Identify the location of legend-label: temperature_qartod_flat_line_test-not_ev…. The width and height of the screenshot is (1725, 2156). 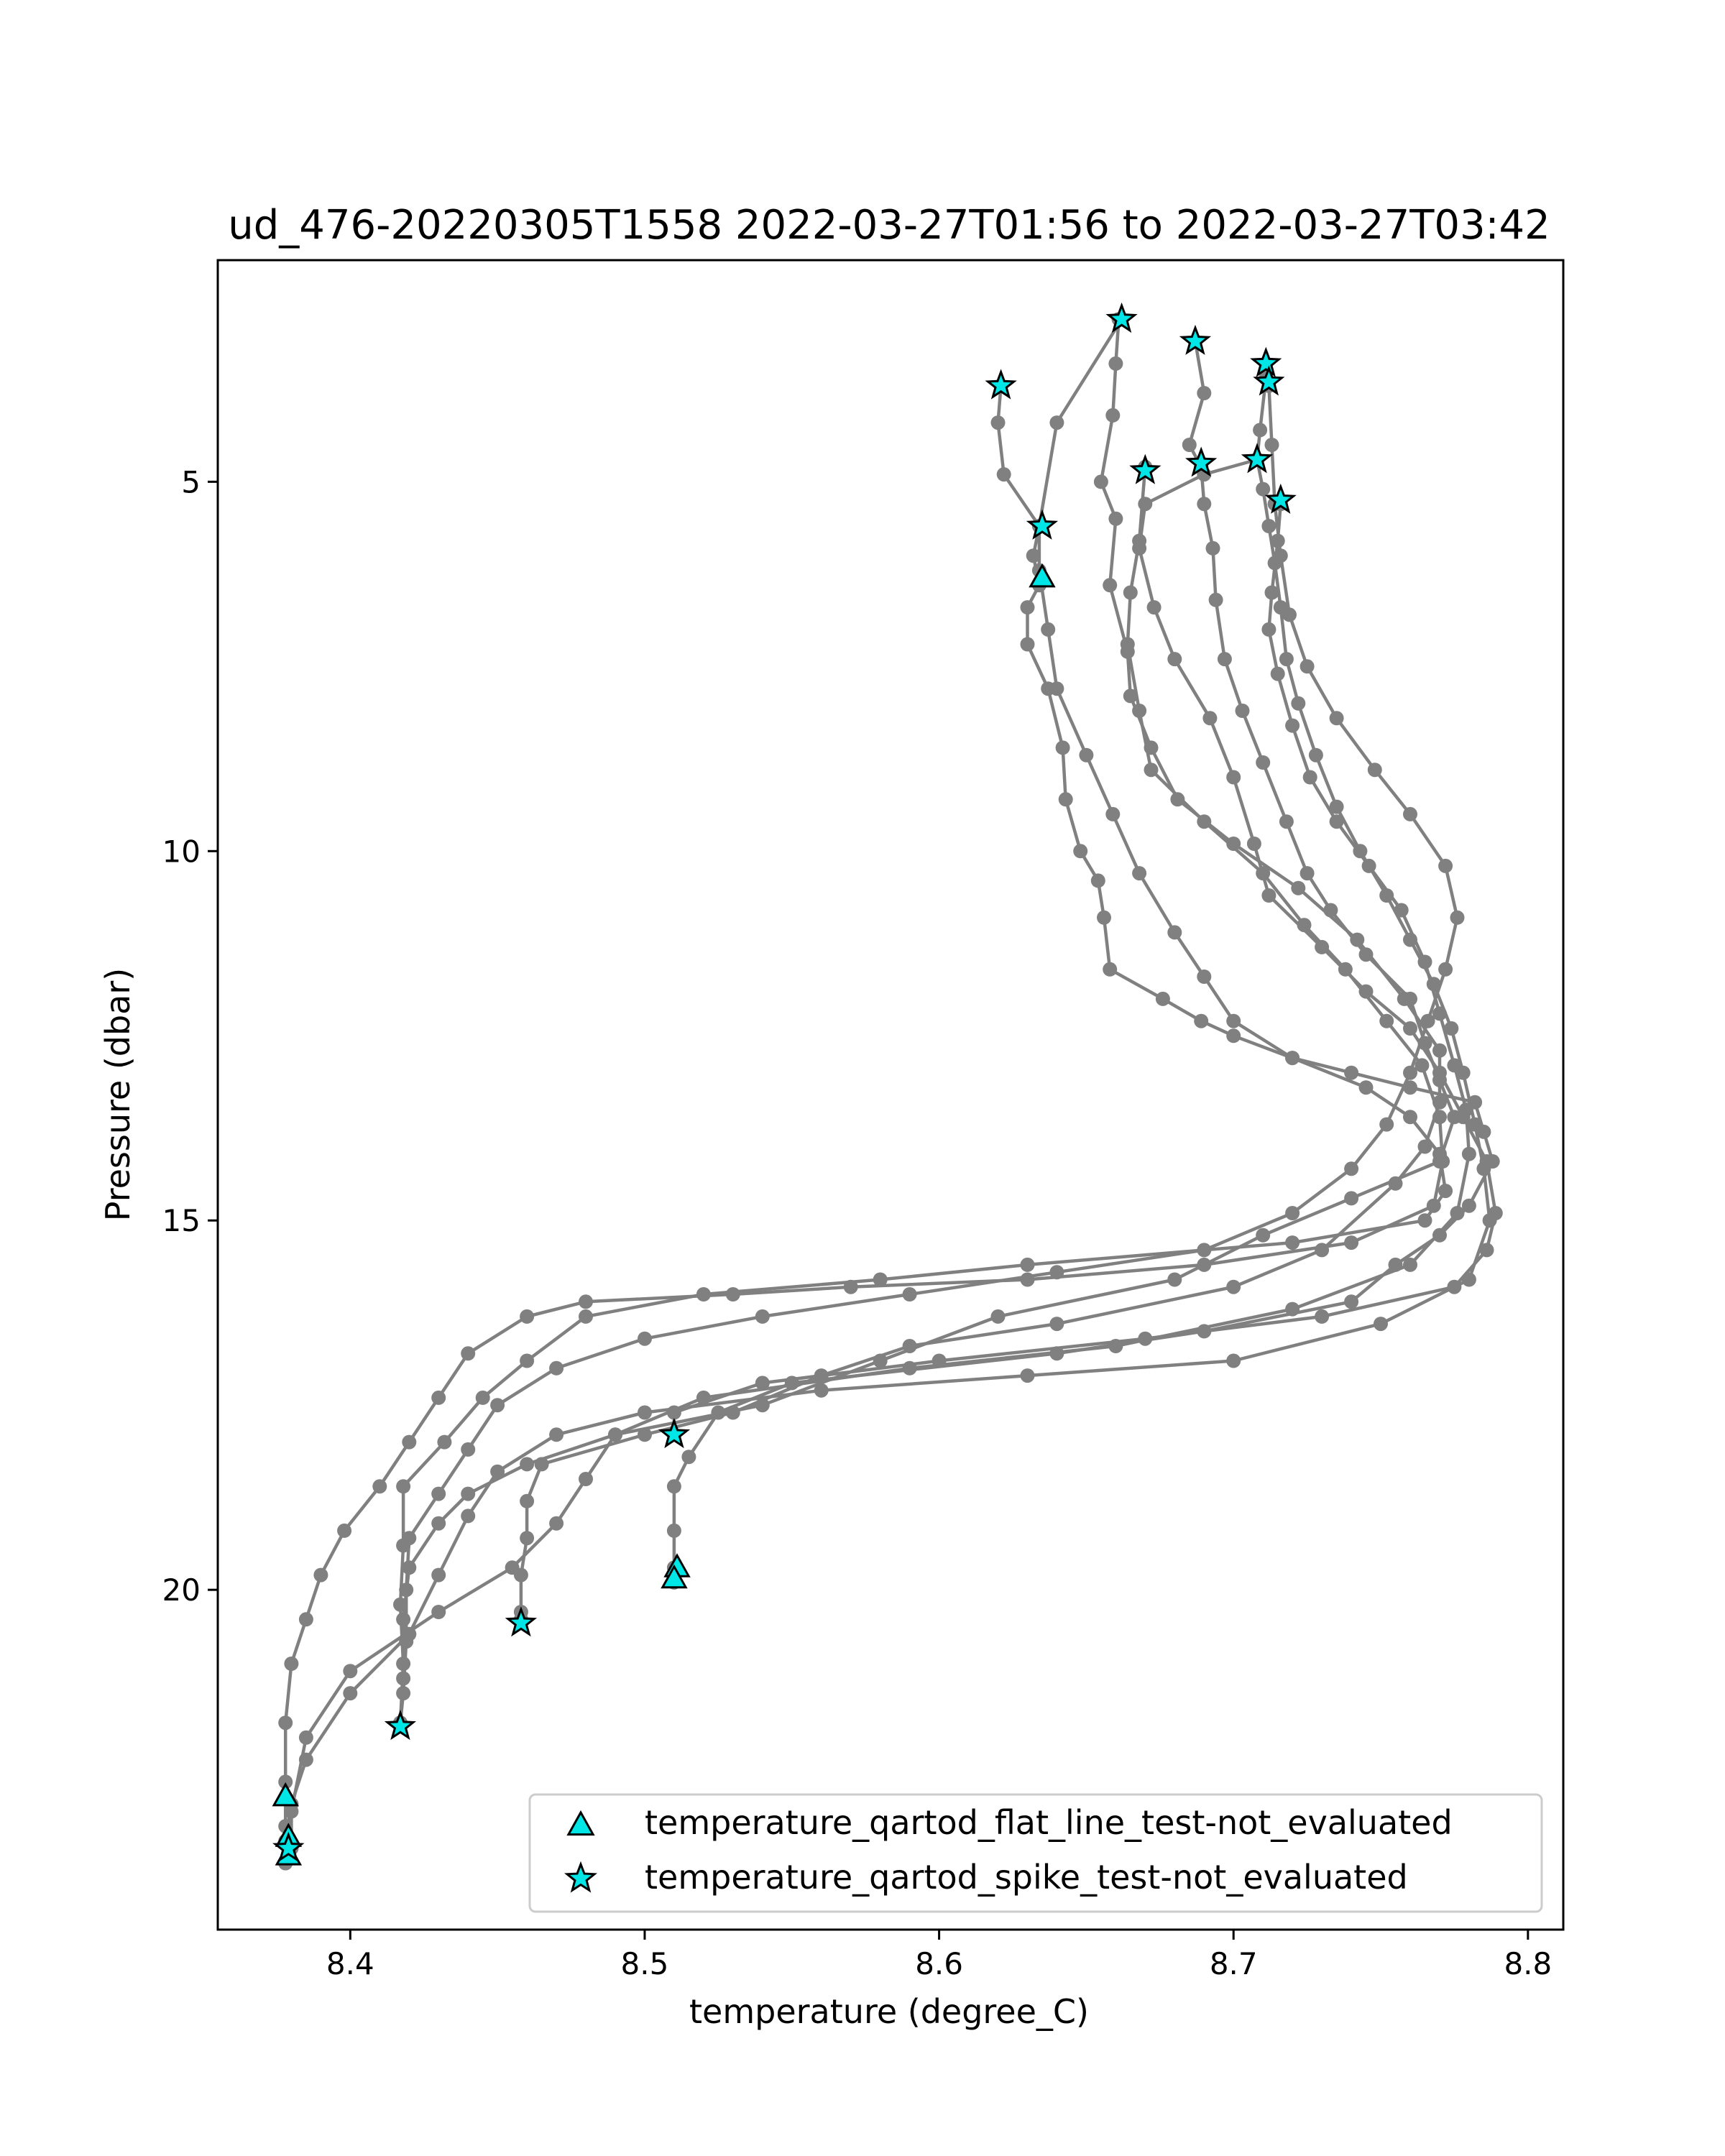
(1049, 1823).